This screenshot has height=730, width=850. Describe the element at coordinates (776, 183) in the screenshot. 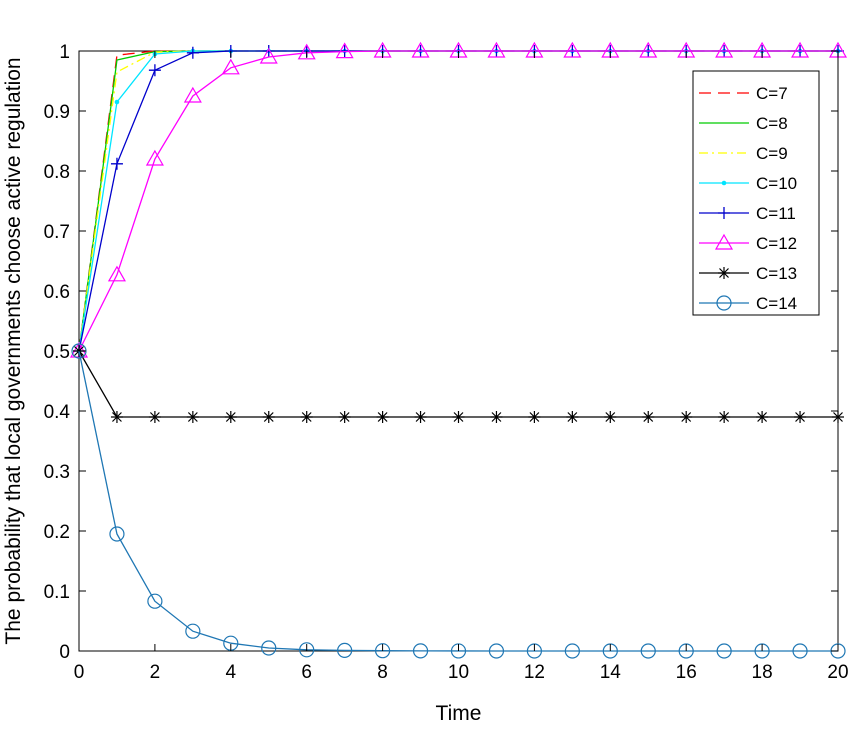

I see `legend-label: C=10` at that location.